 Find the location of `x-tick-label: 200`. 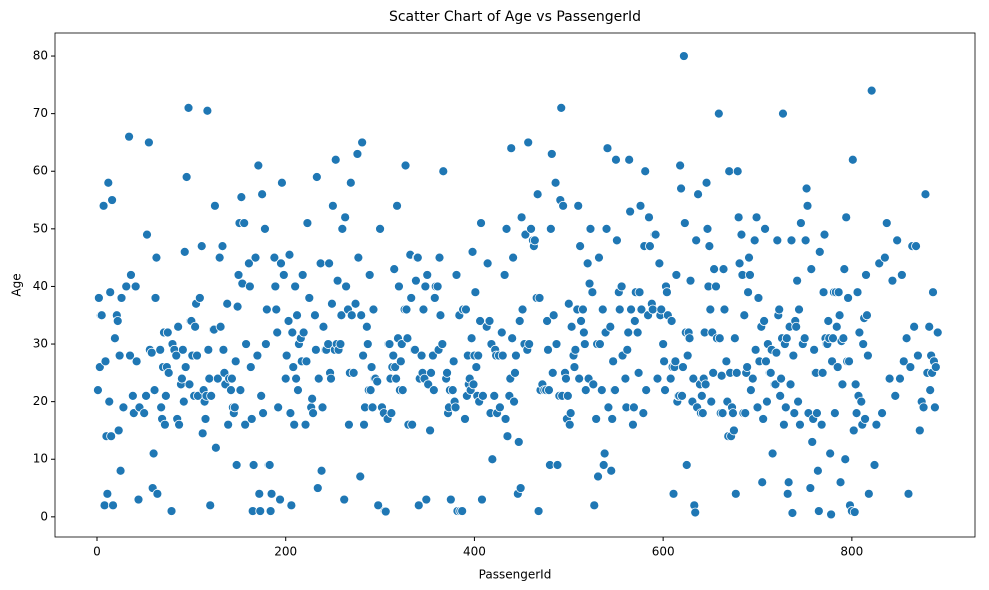

x-tick-label: 200 is located at coordinates (285, 552).